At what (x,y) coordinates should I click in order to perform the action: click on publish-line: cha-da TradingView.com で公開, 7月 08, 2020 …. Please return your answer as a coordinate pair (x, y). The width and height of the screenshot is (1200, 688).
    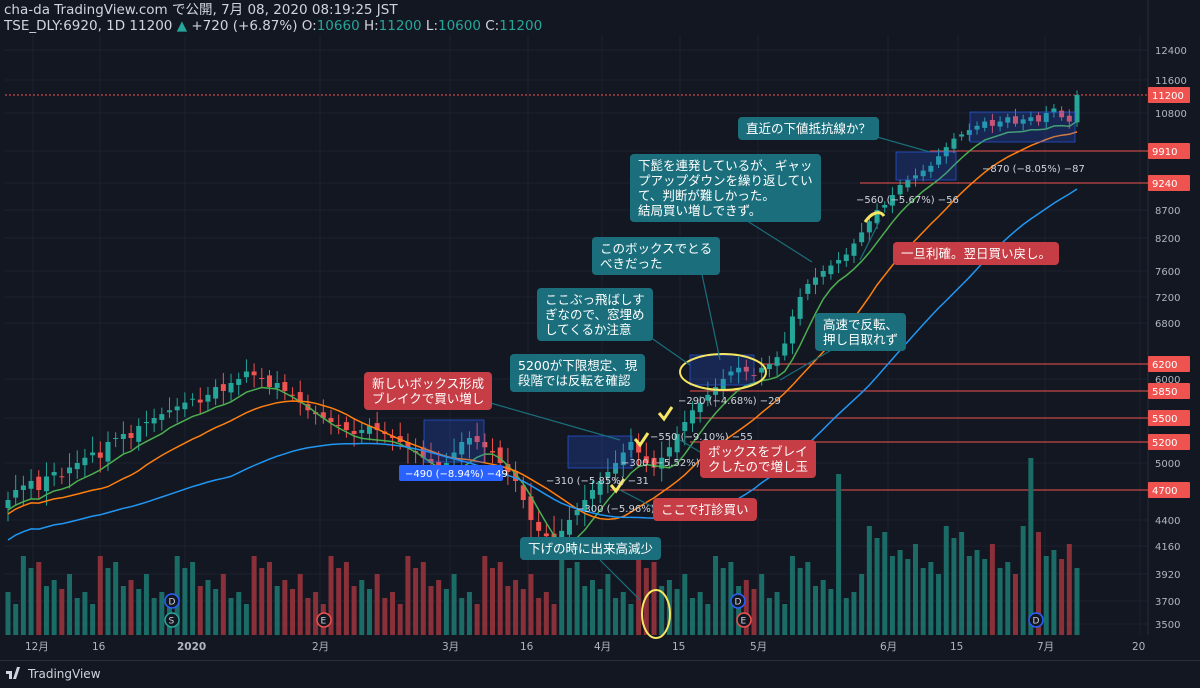
    Looking at the image, I should click on (201, 10).